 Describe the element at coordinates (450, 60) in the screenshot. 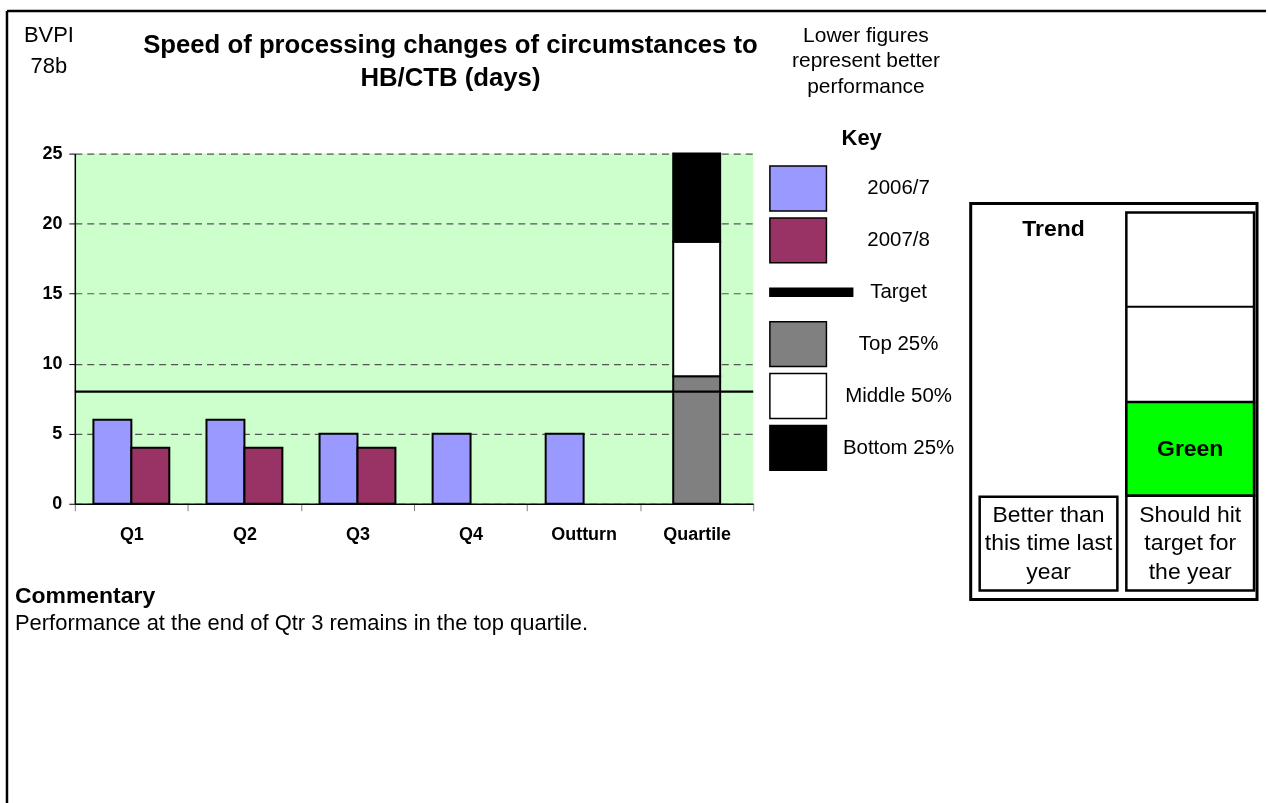

I see `chart-title: Speed of processing changes of circumstances to HB/CTB (days)` at that location.